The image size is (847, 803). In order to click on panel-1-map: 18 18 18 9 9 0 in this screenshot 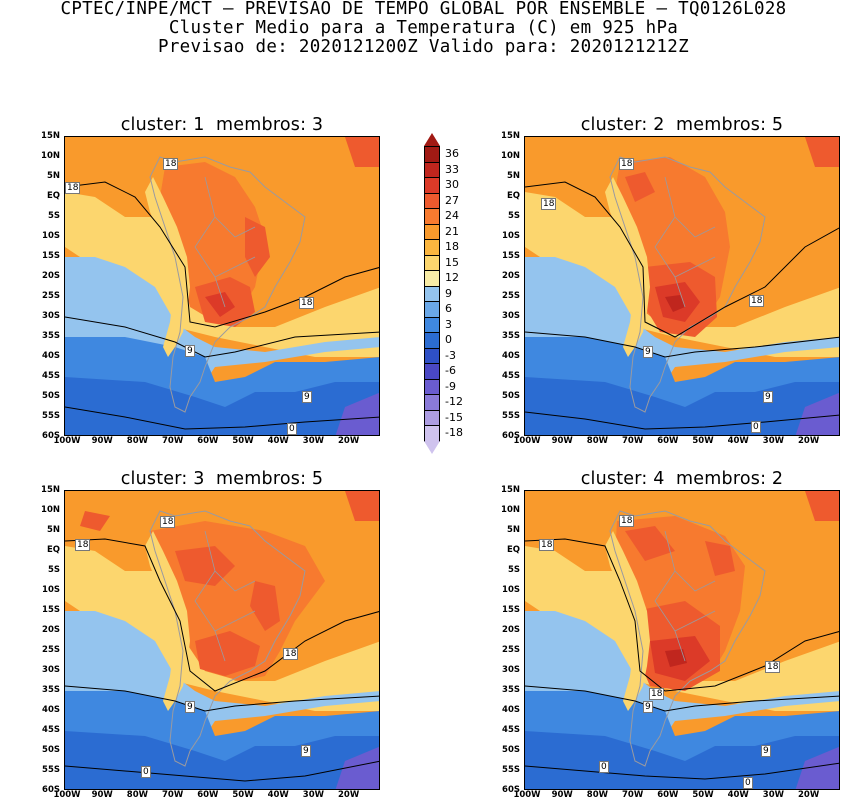, I will do `click(222, 286)`.